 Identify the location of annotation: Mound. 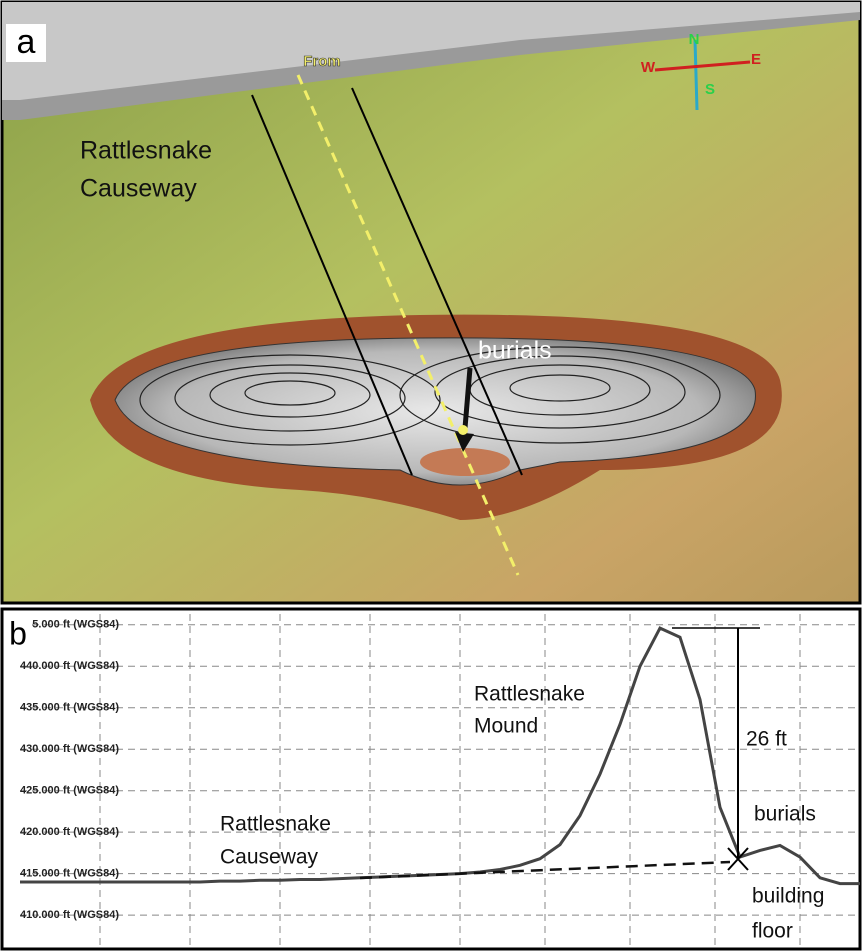
(506, 726).